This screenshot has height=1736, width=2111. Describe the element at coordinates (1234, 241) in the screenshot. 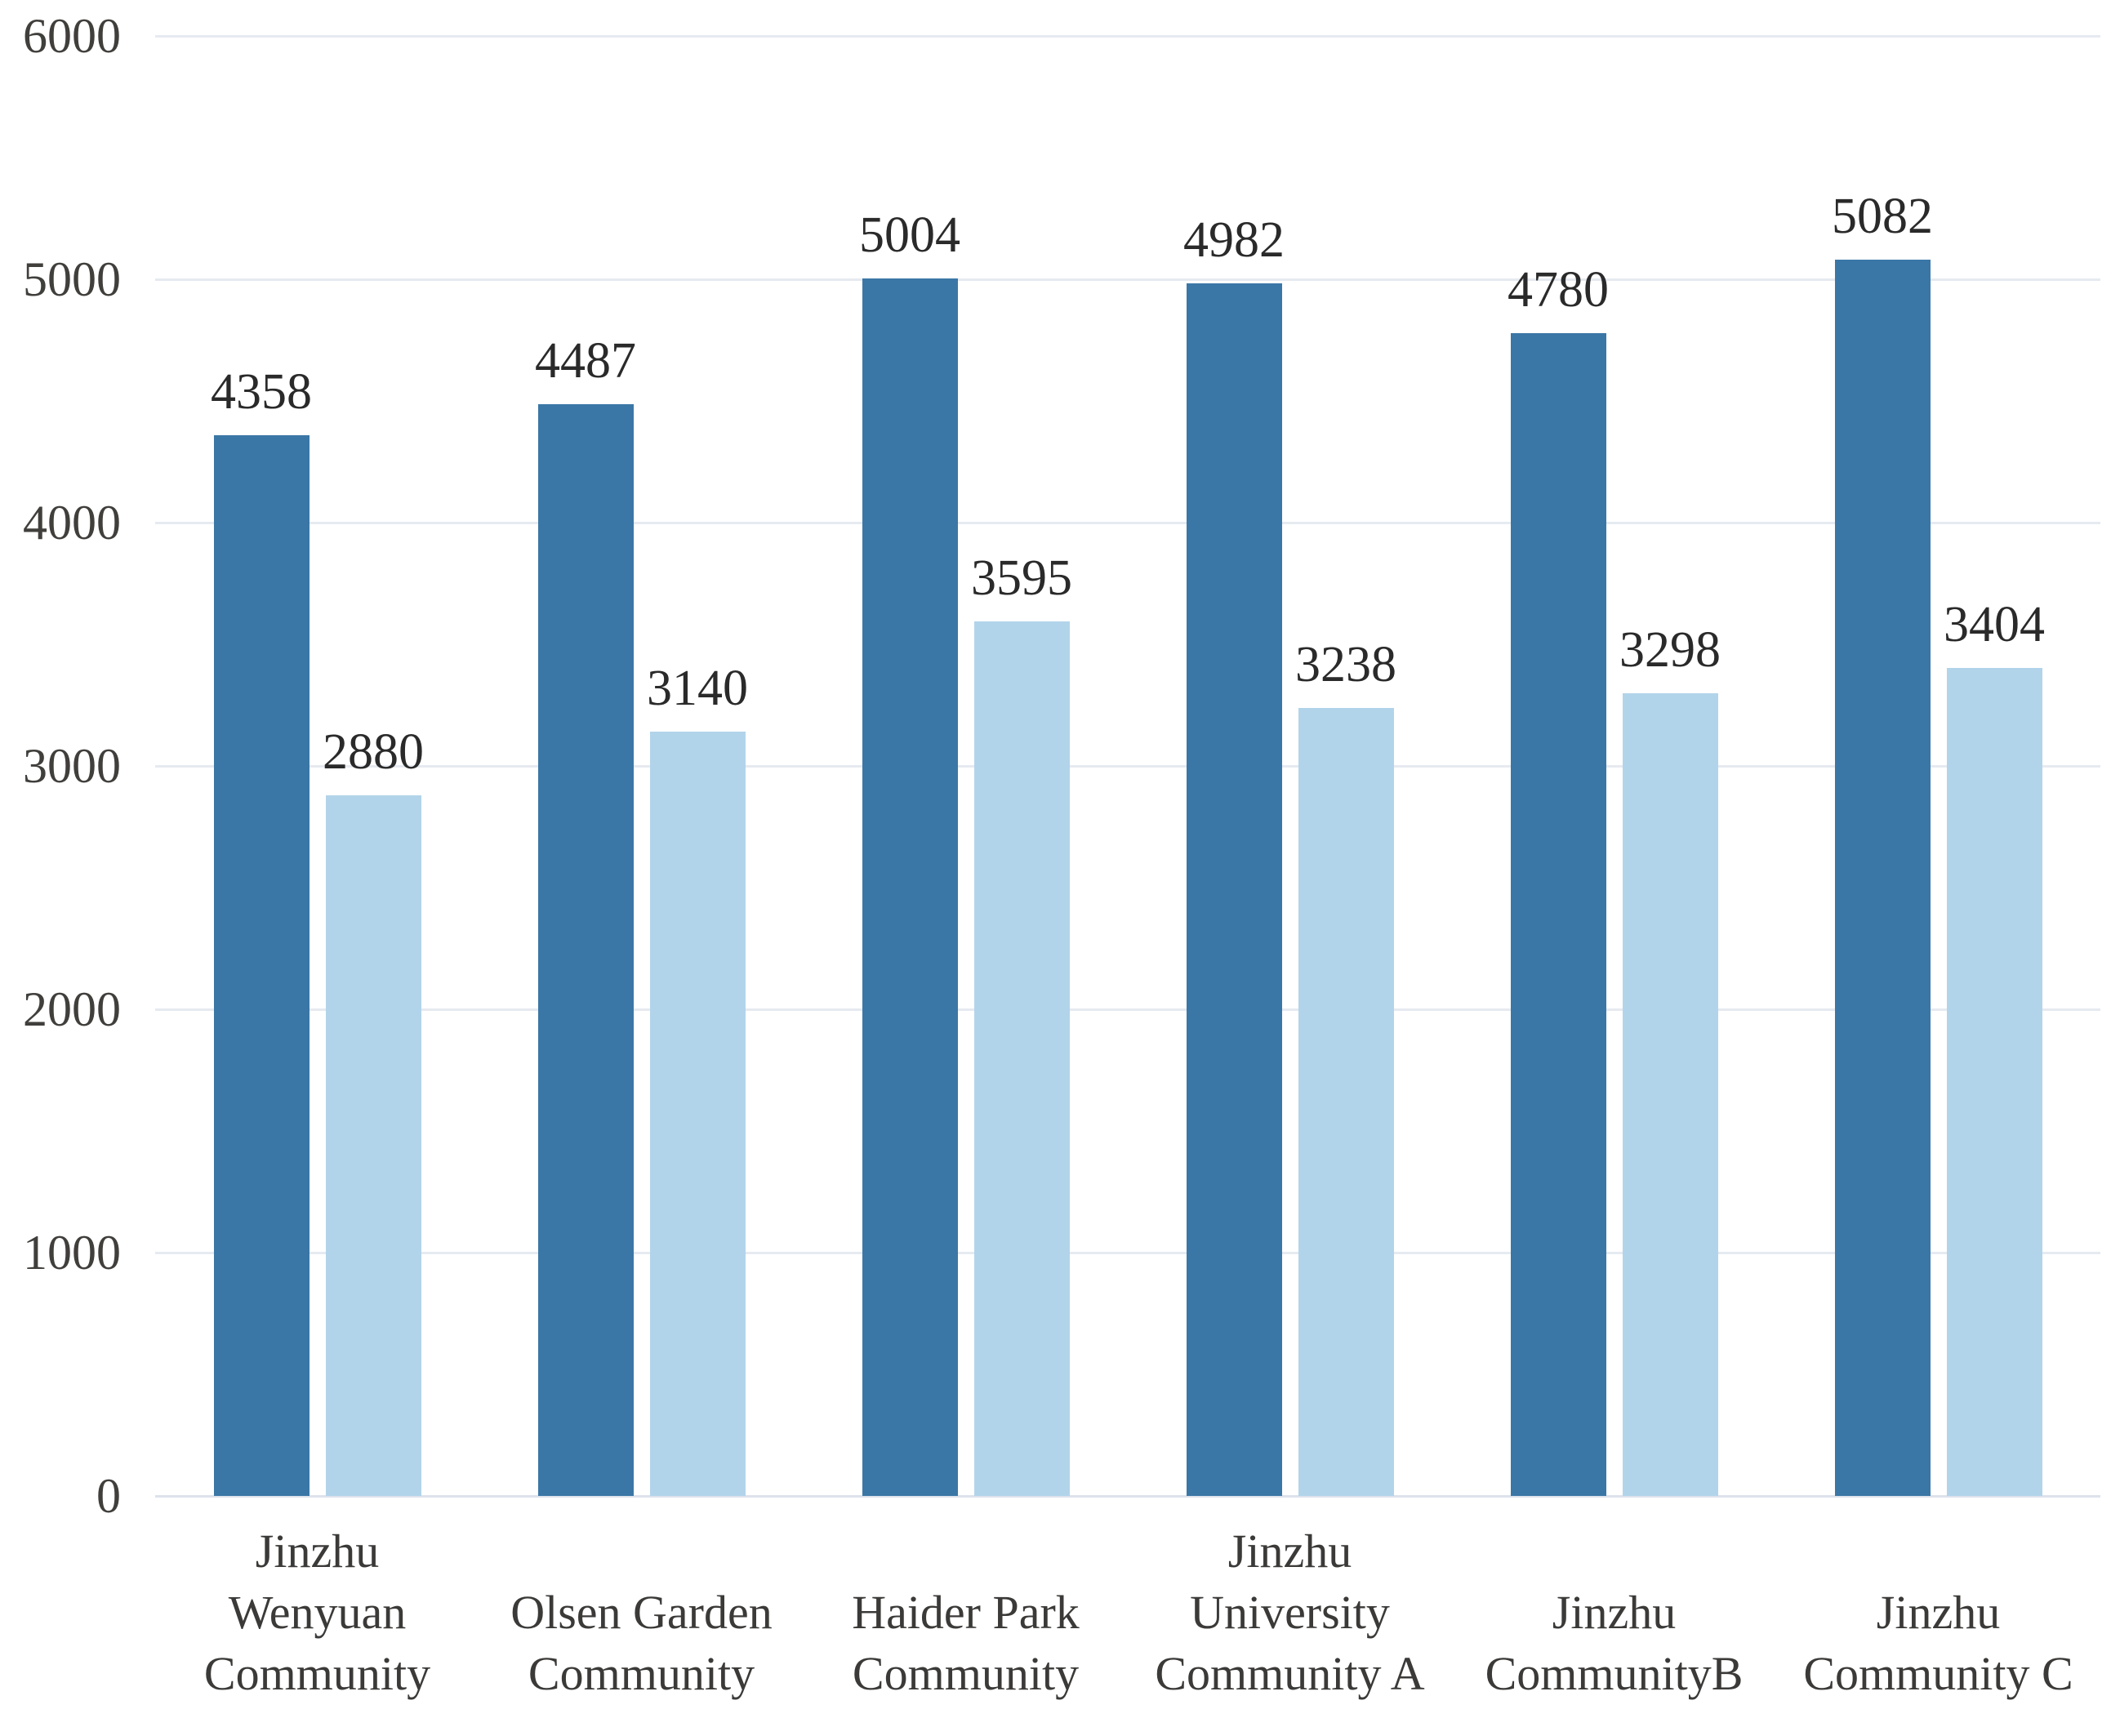

I see `bar-value-label: 4982` at that location.